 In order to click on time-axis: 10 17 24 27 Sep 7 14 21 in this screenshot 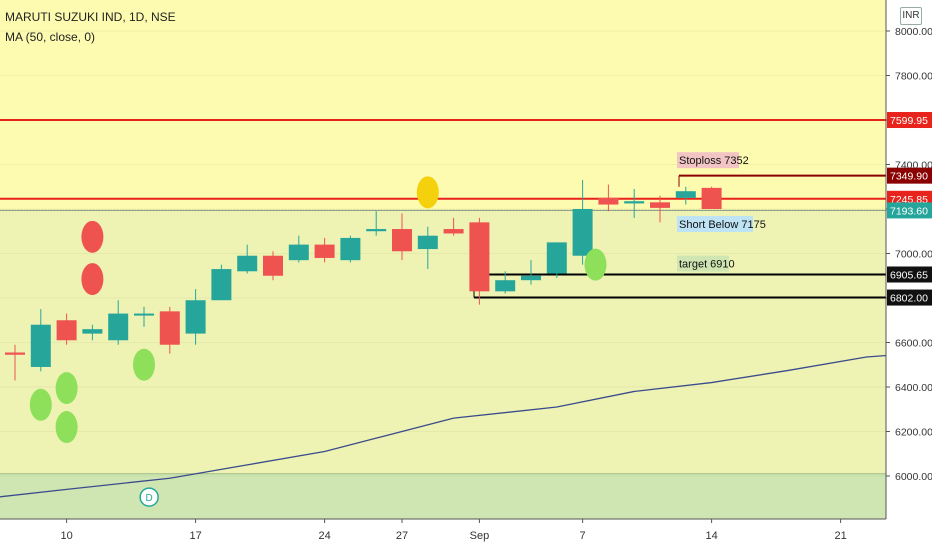, I will do `click(466, 534)`.